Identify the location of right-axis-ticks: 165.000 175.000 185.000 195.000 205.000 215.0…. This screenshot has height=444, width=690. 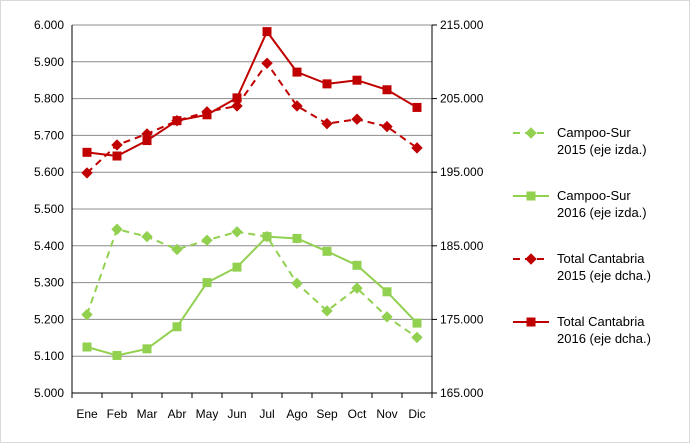
(462, 209).